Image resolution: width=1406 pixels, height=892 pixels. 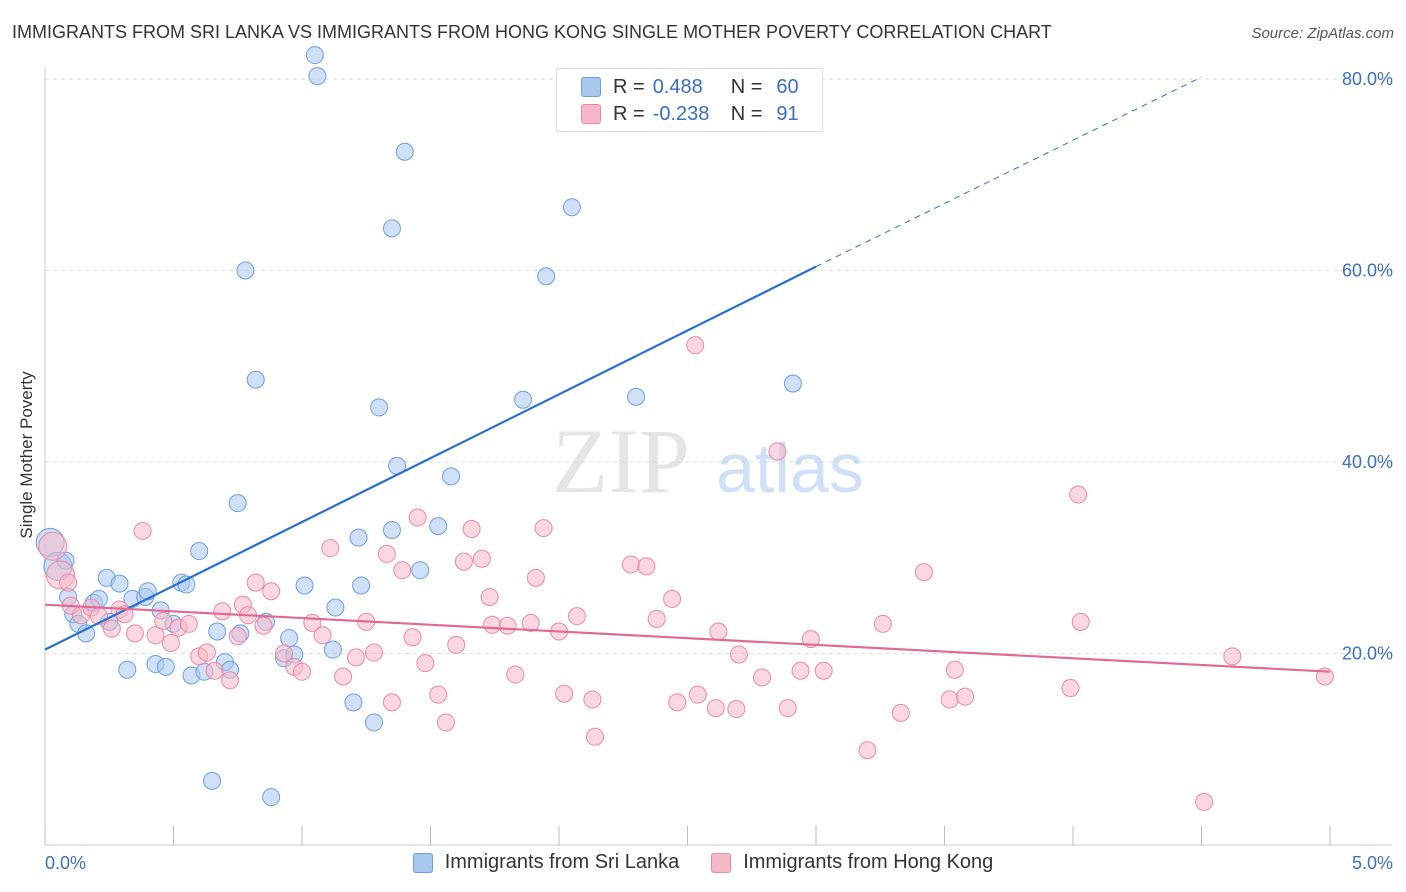 What do you see at coordinates (629, 86) in the screenshot?
I see `legend-r-label: R =` at bounding box center [629, 86].